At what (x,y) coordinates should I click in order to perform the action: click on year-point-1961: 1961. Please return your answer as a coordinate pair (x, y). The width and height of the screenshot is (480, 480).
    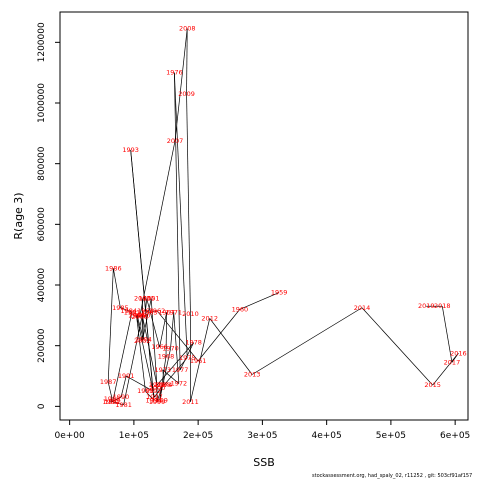
    Looking at the image, I should click on (198, 361).